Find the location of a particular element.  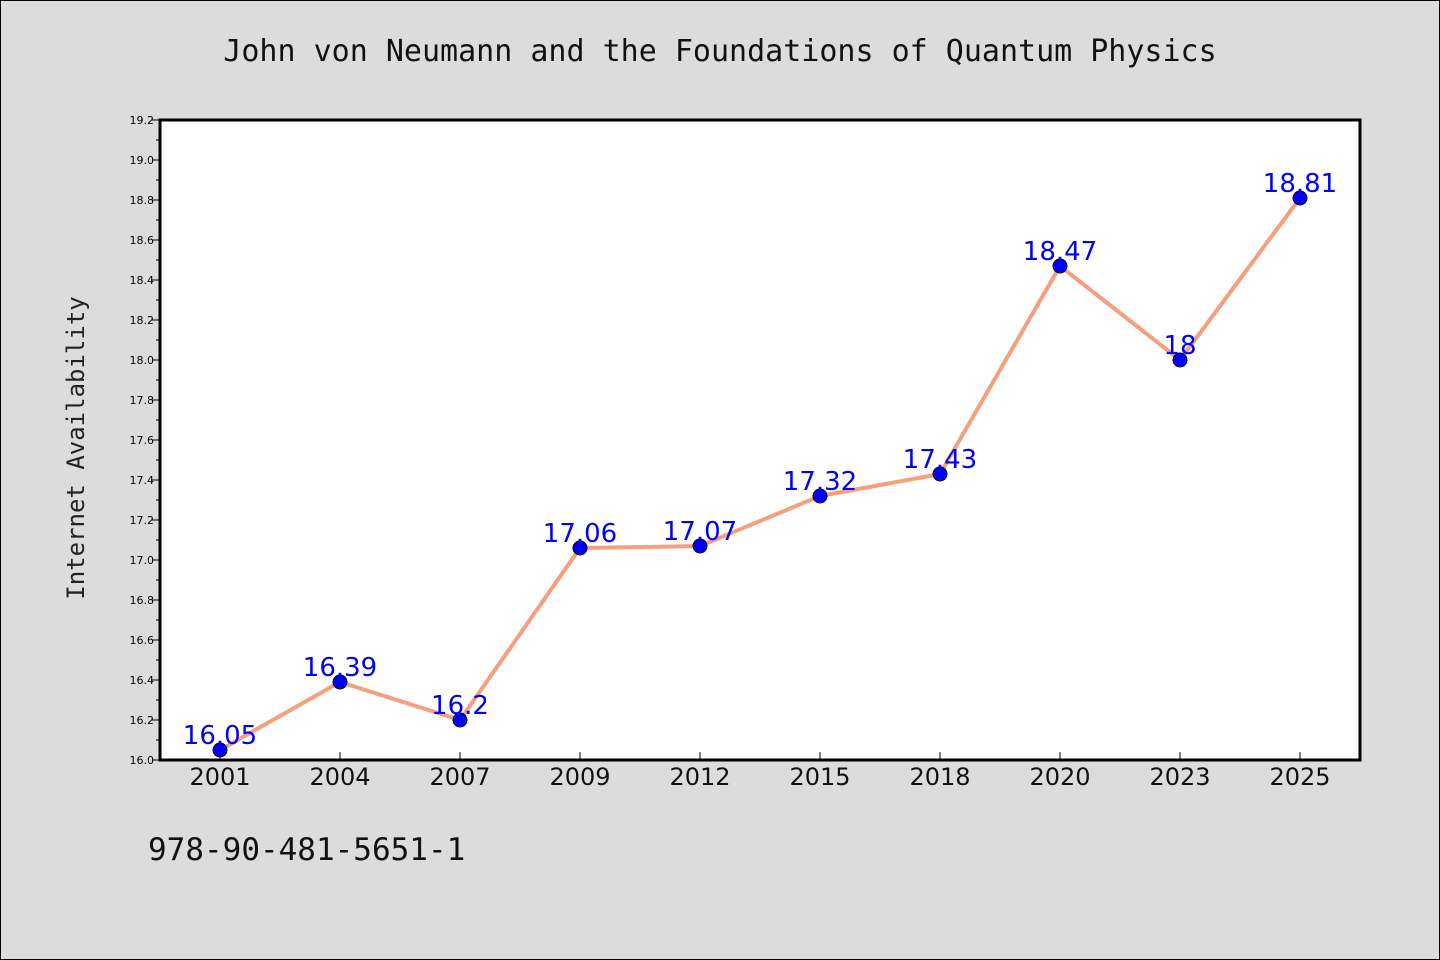

x-tick-label: 2025 is located at coordinates (1299, 777).